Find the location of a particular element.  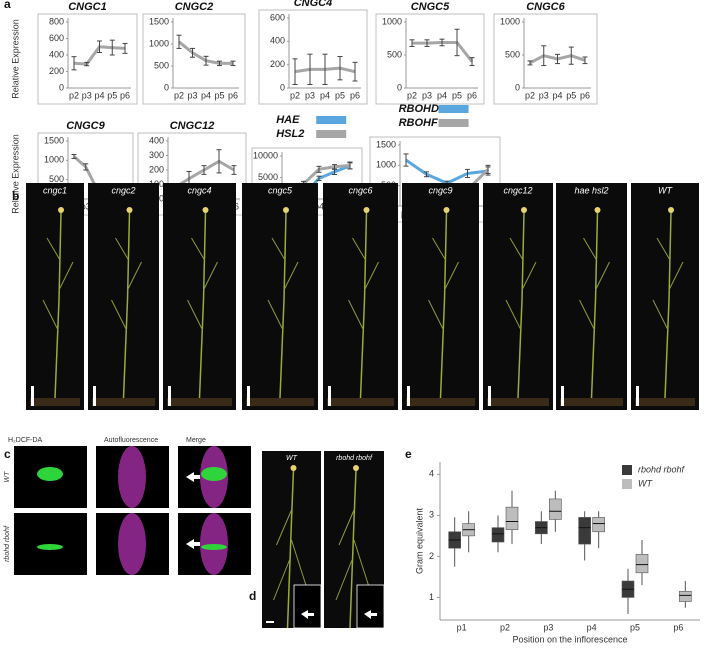

photo-label: cngc6 is located at coordinates (360, 190).